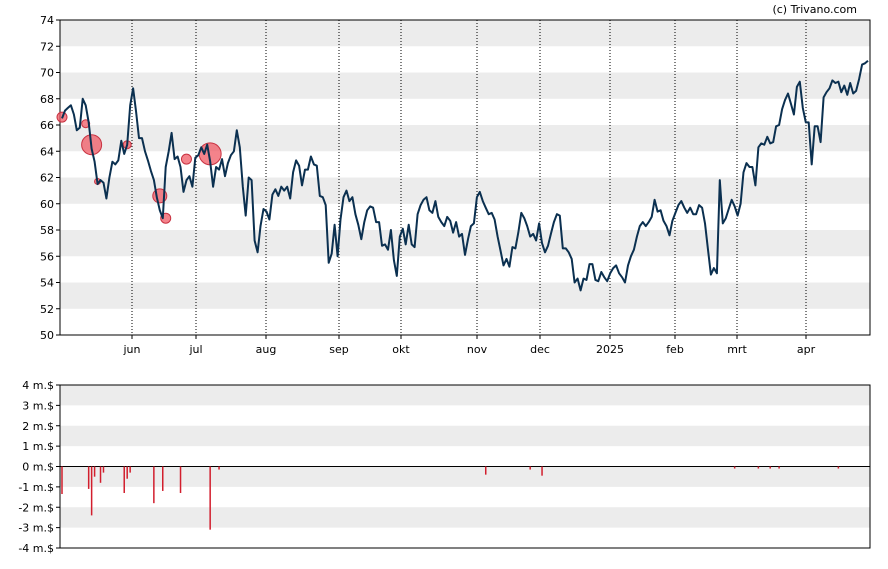  What do you see at coordinates (195, 349) in the screenshot?
I see `price-x-tick-label: jul` at bounding box center [195, 349].